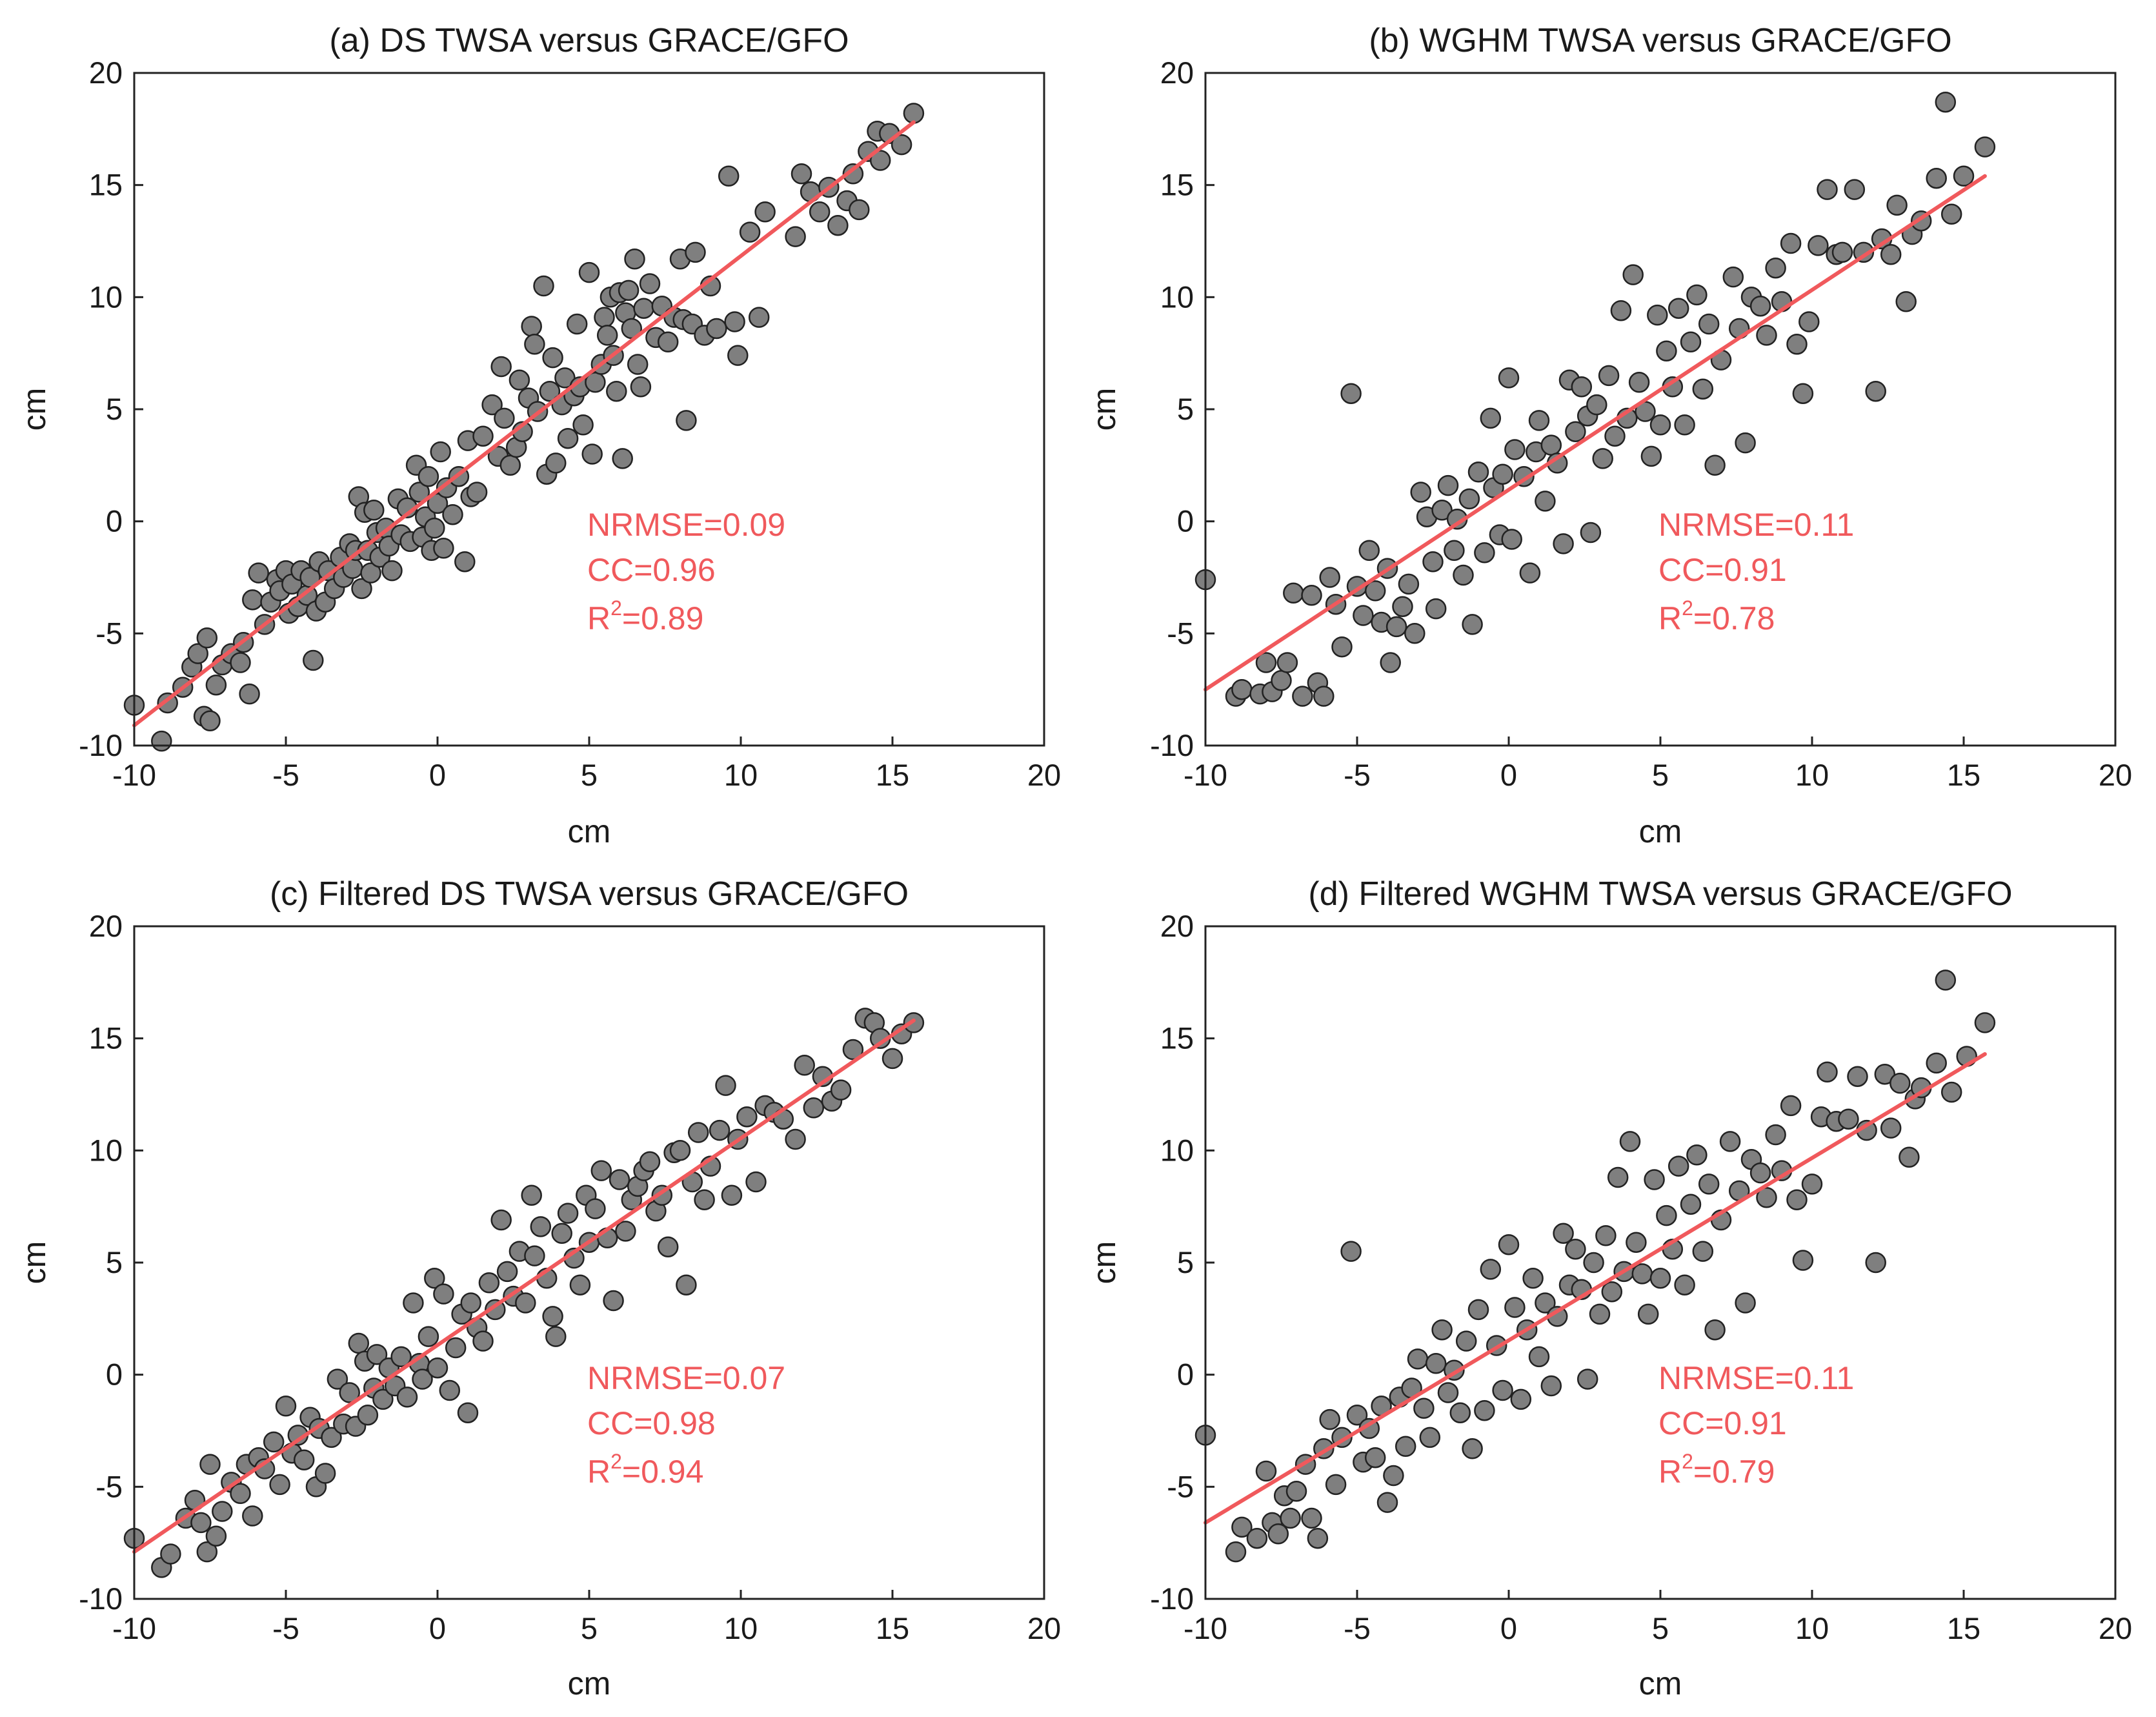 The image size is (2156, 1717). I want to click on y-tick-label: 0, so click(1186, 1374).